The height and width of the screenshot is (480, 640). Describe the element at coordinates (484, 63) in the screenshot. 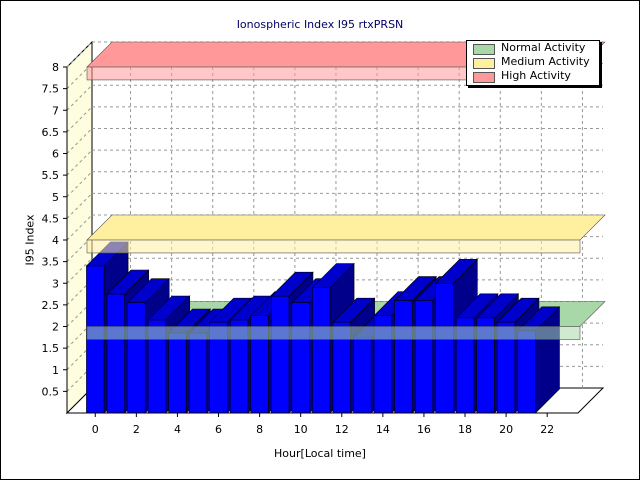

I see `legend-swatch-medium` at that location.